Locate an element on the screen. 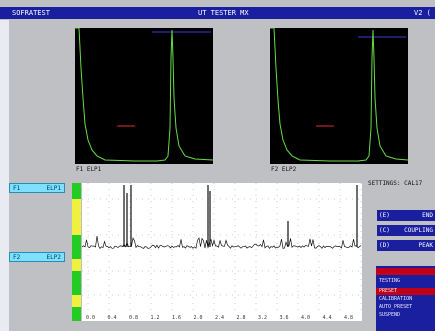 Image resolution: width=435 pixels, height=331 pixels. x-tick-label: 0.8 is located at coordinates (133, 318).